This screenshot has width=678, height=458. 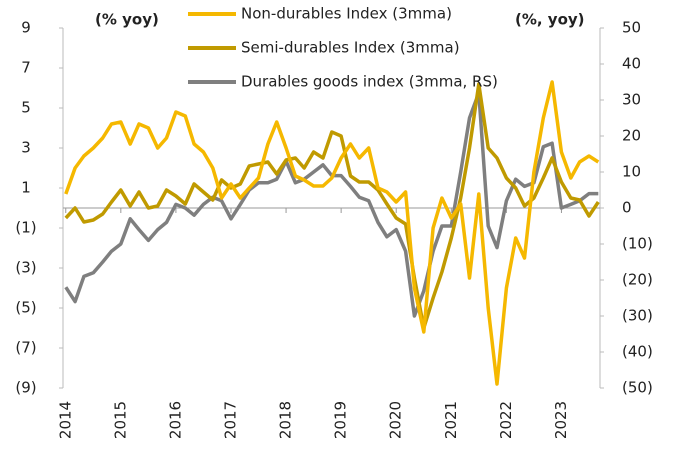 What do you see at coordinates (25, 228) in the screenshot?
I see `y-tick-label: (1)` at bounding box center [25, 228].